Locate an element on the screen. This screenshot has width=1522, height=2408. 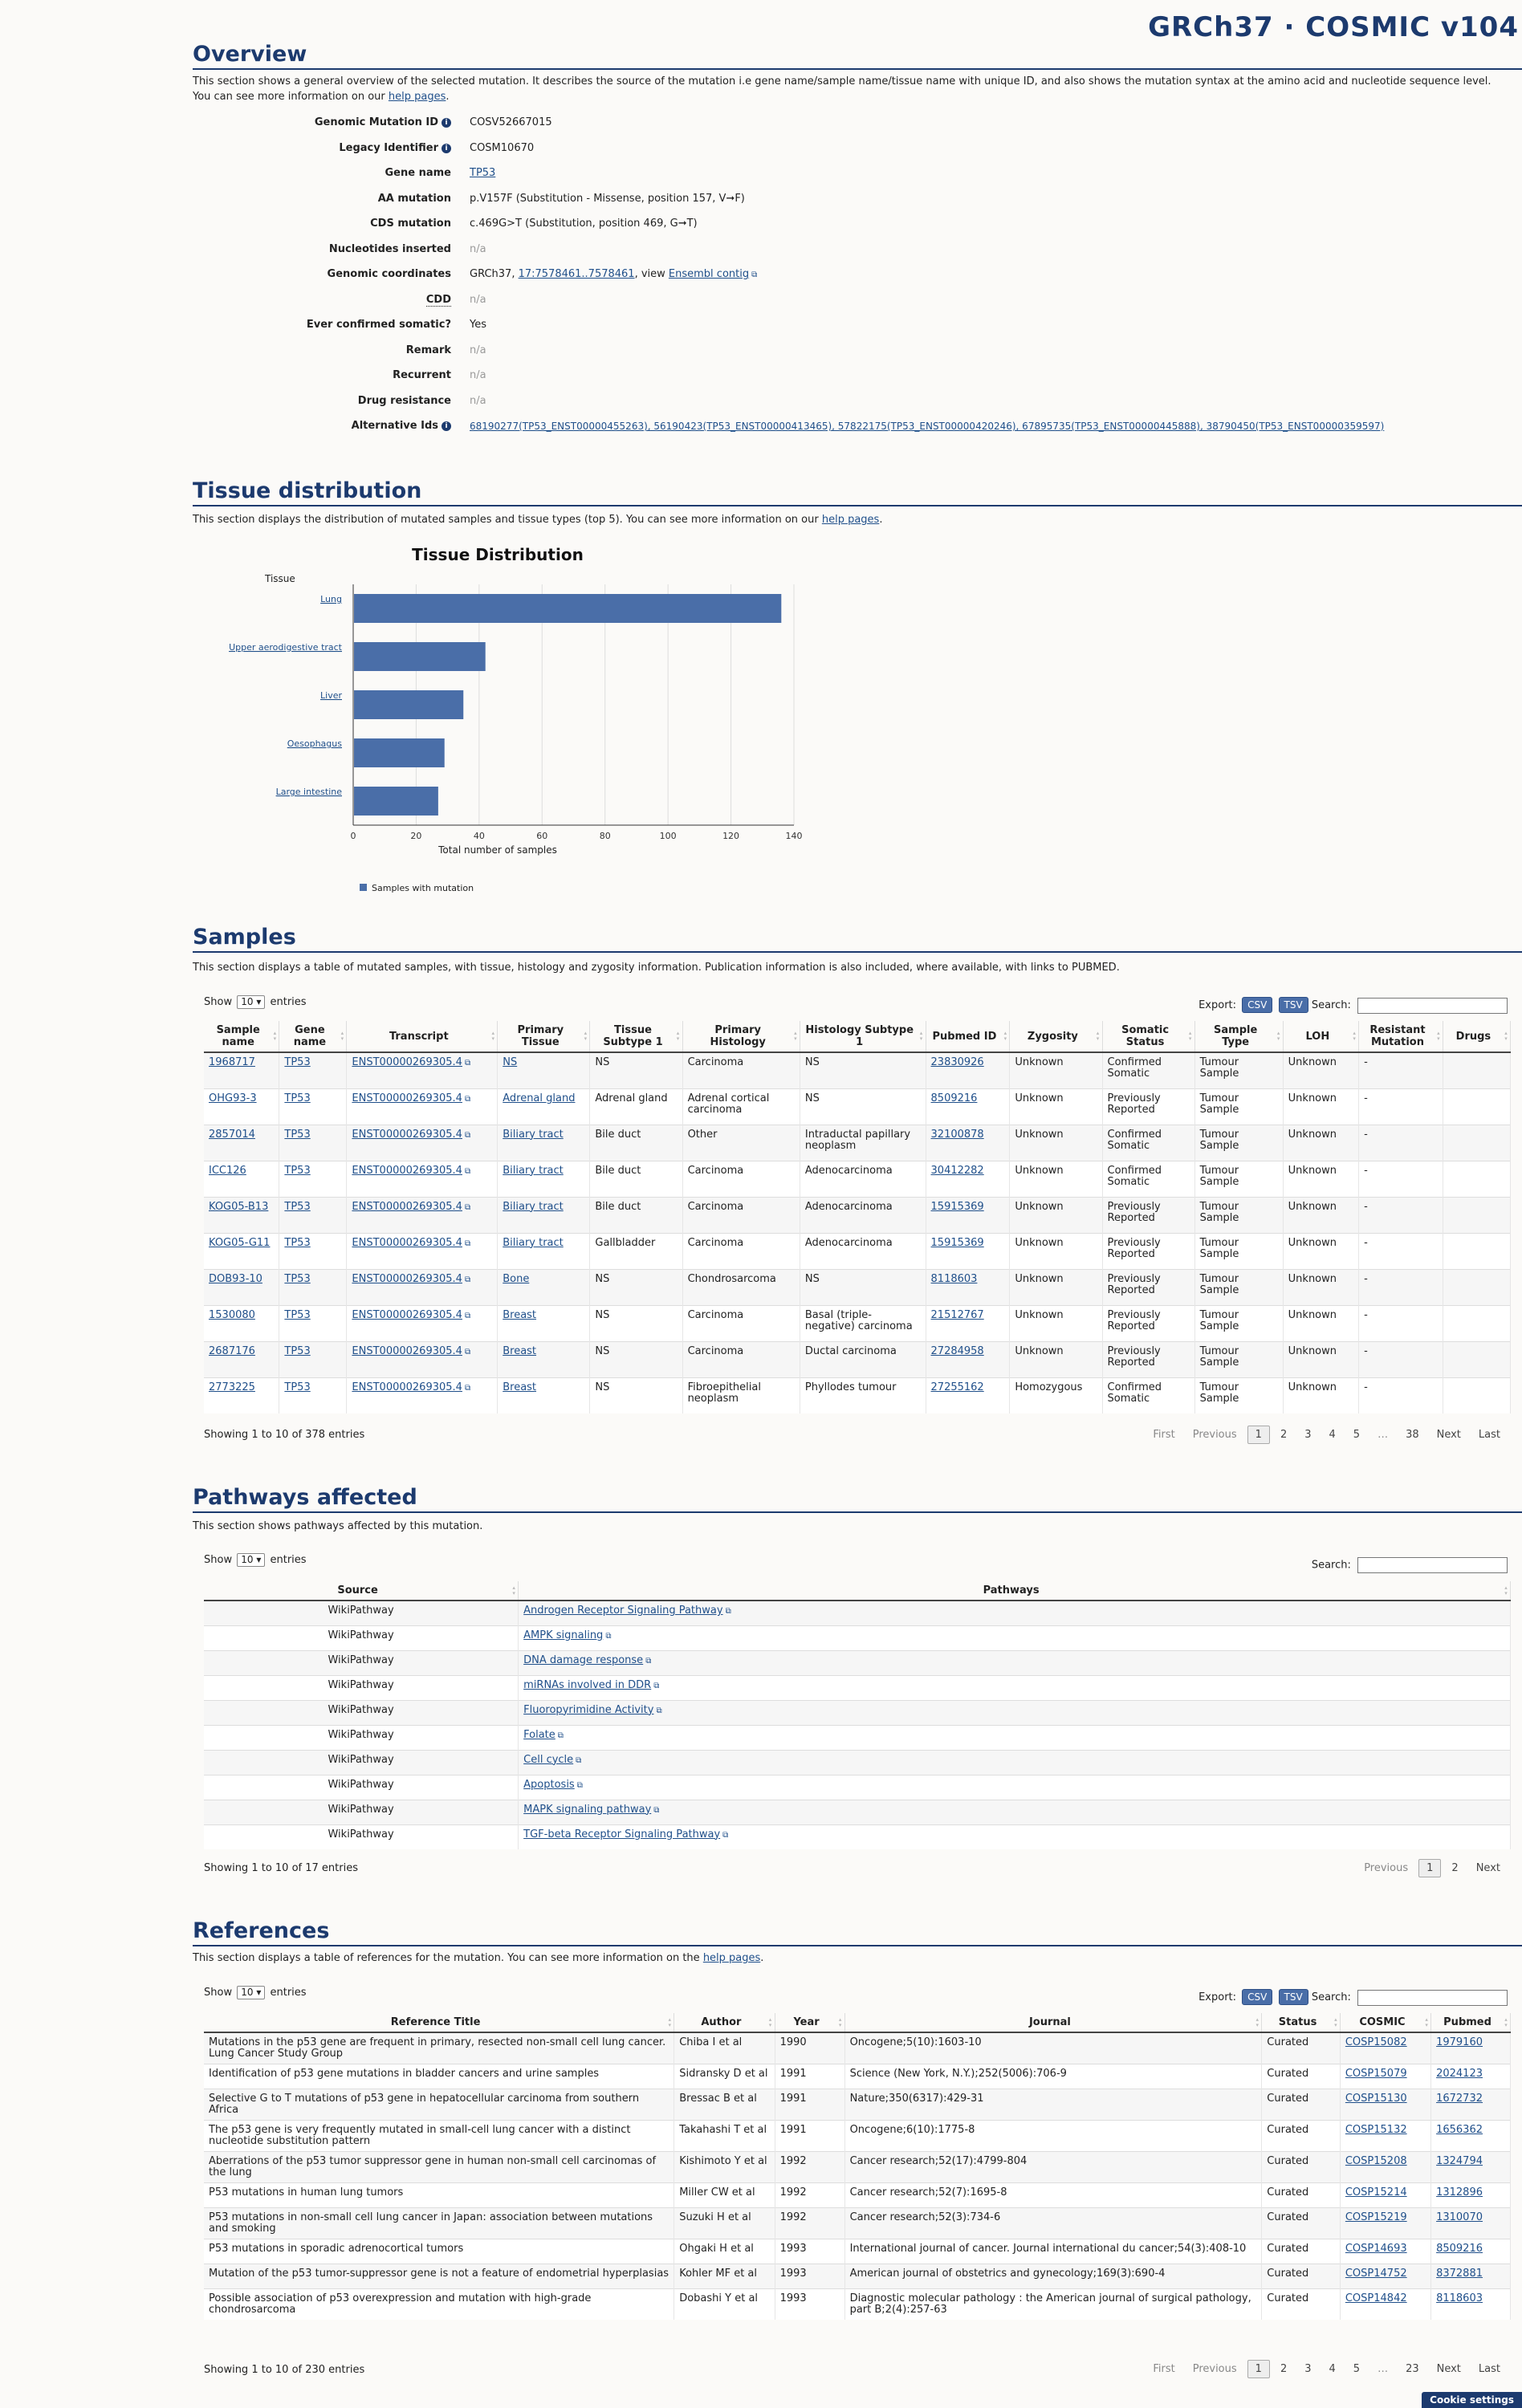
column-header-transcript: Transcript is located at coordinates (423, 1037).